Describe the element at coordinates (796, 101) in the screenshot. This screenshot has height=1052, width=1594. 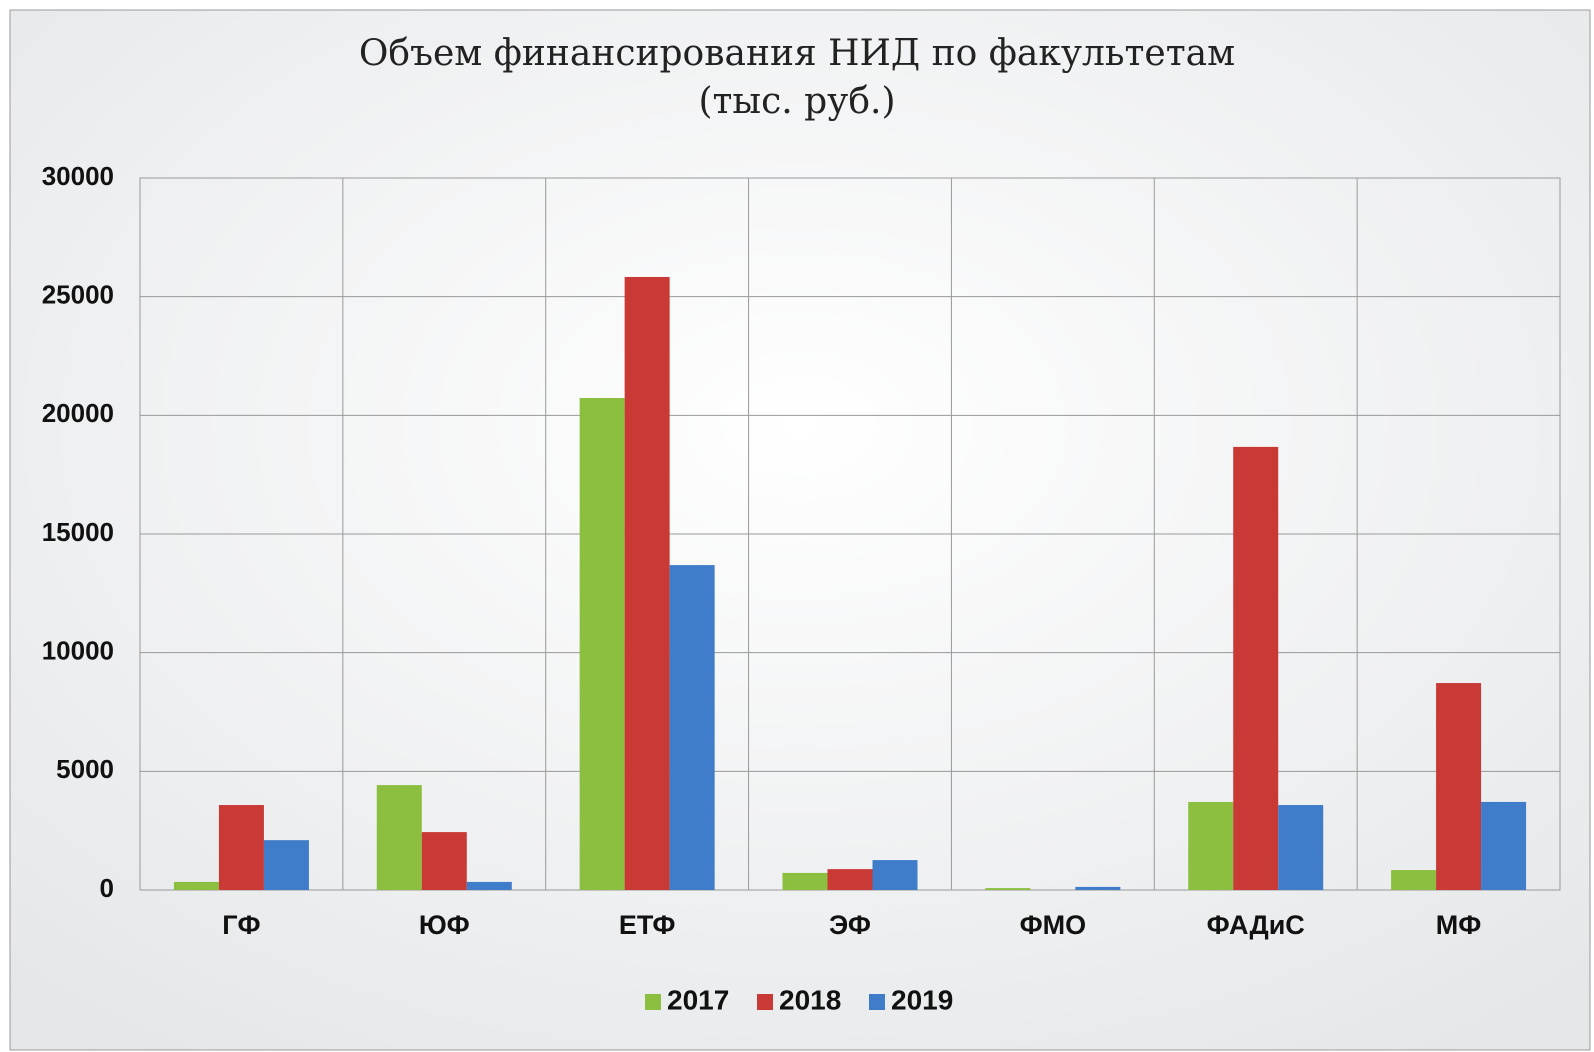
I see `chart-subtitle: (тыс. руб.)` at that location.